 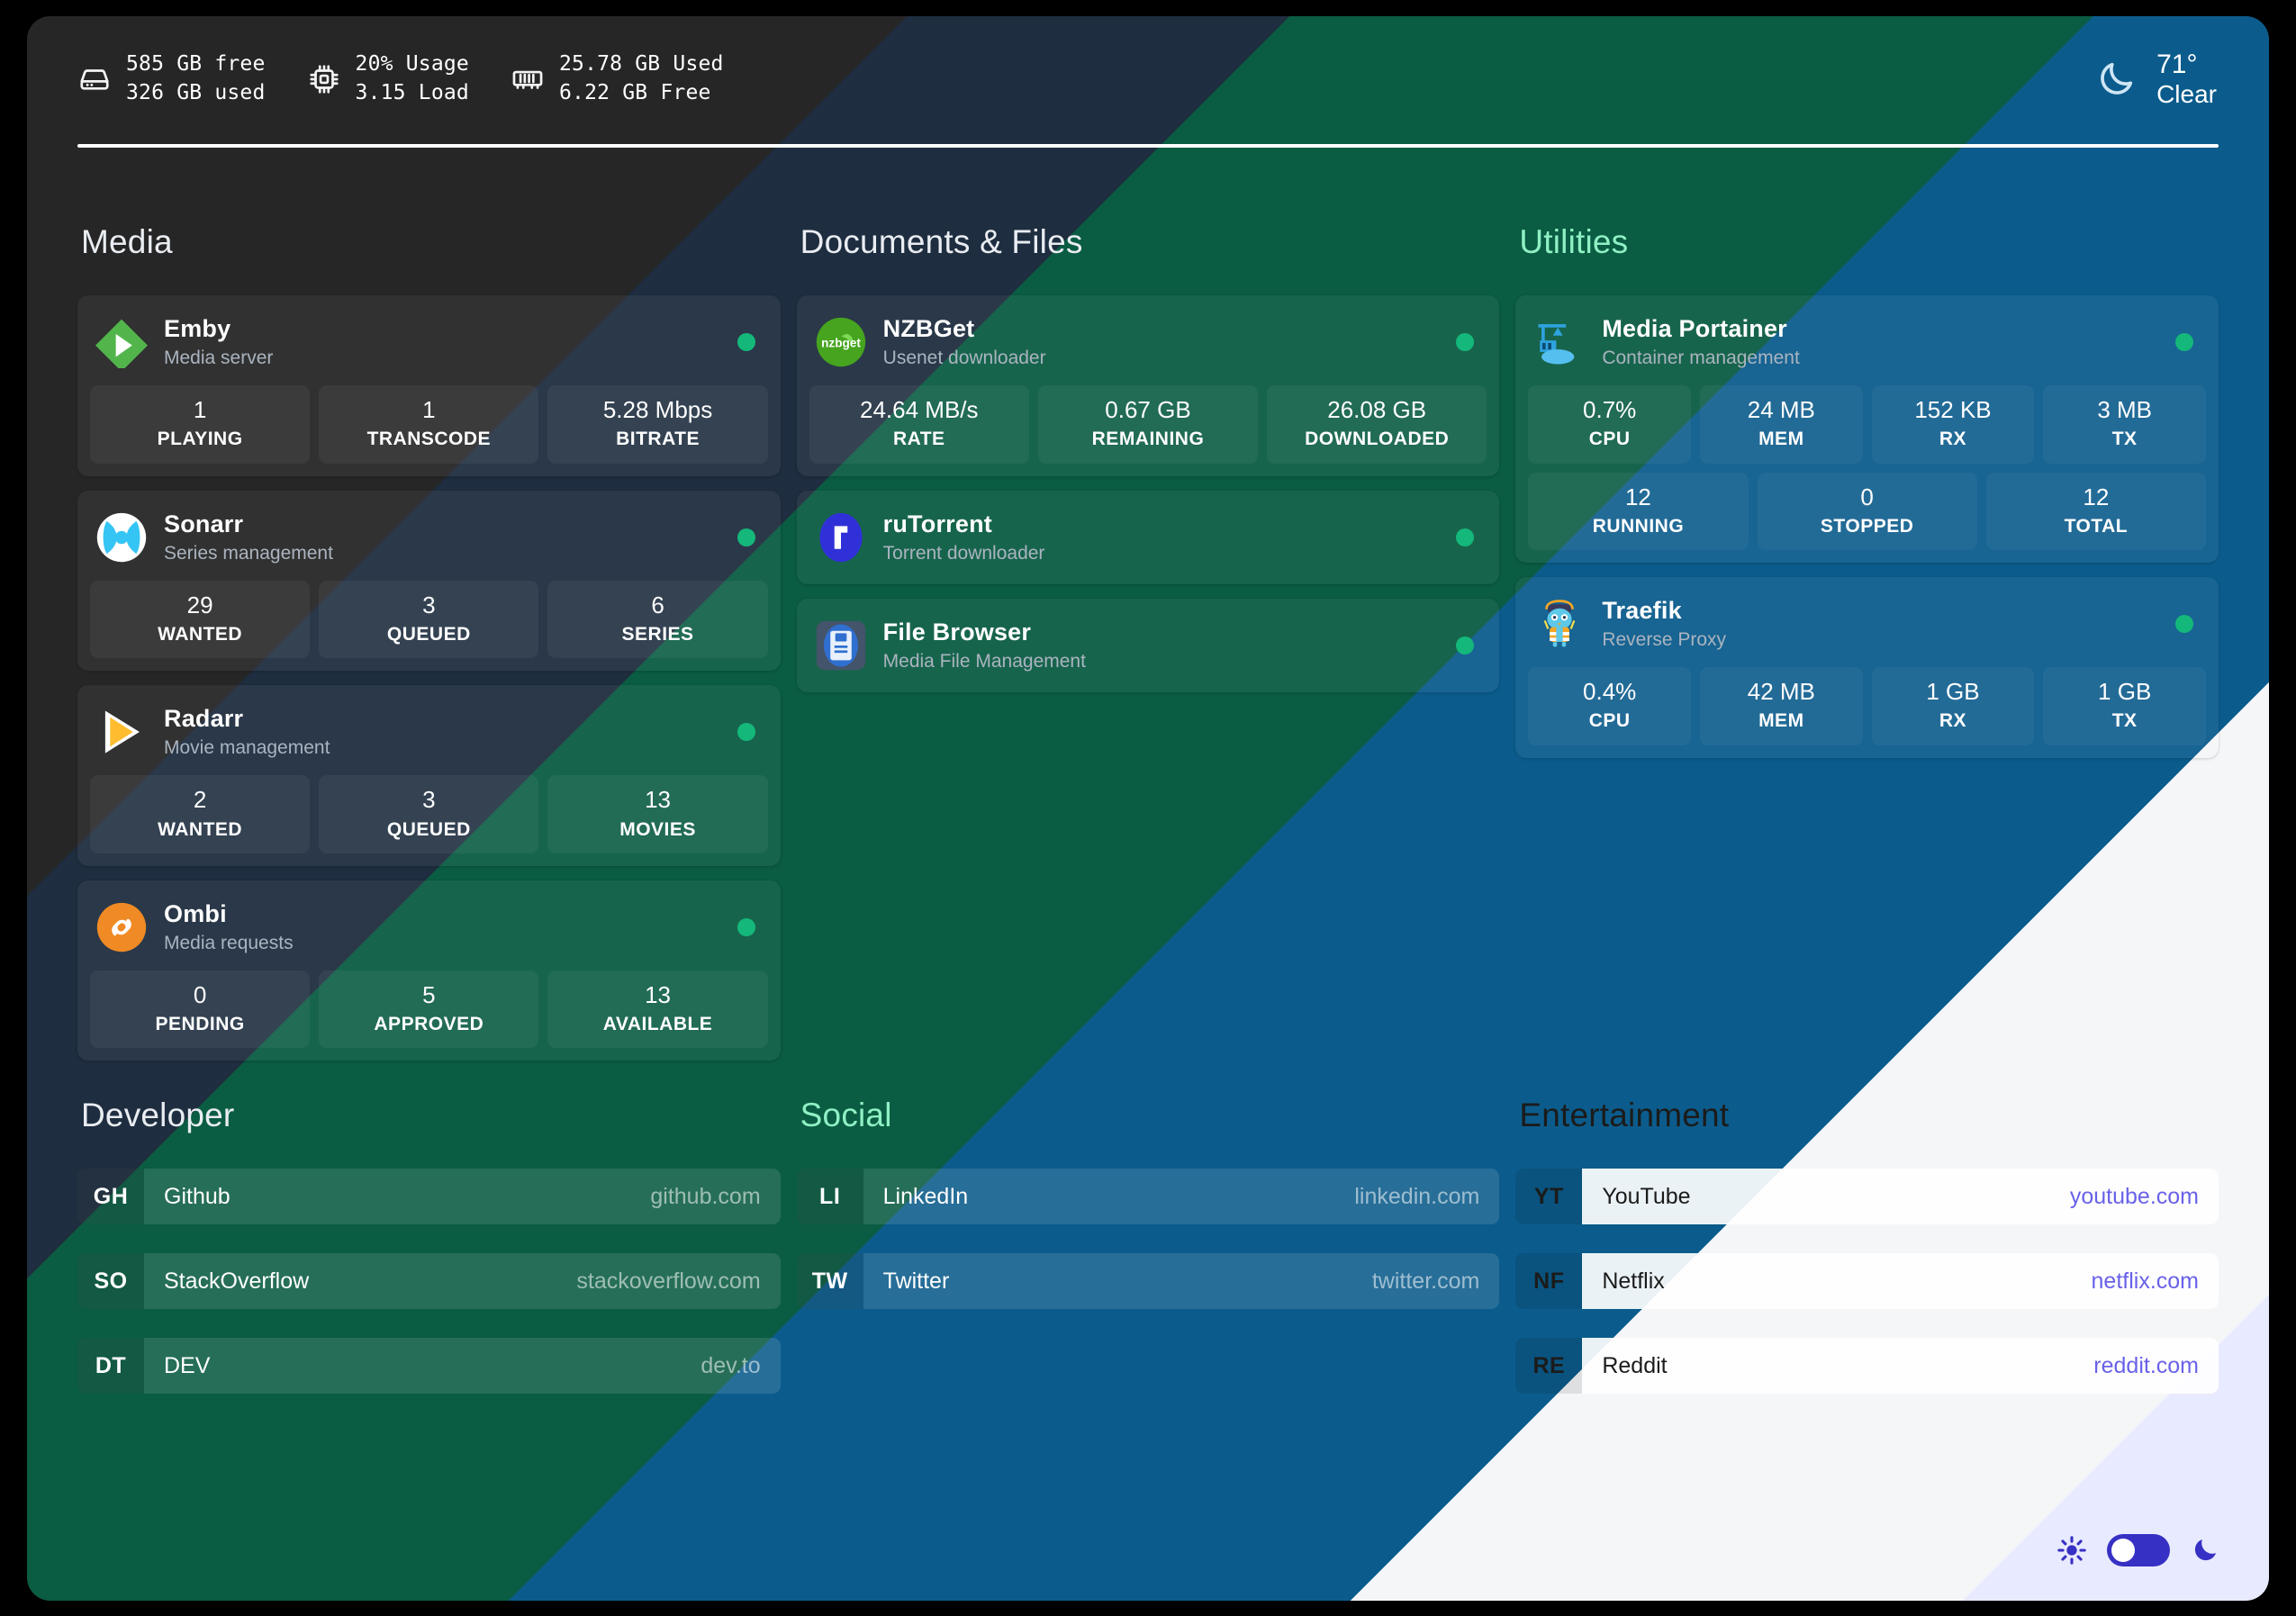 What do you see at coordinates (1148, 1196) in the screenshot?
I see `bookmark-item-linkedin: LI LinkedIn linkedin.com` at bounding box center [1148, 1196].